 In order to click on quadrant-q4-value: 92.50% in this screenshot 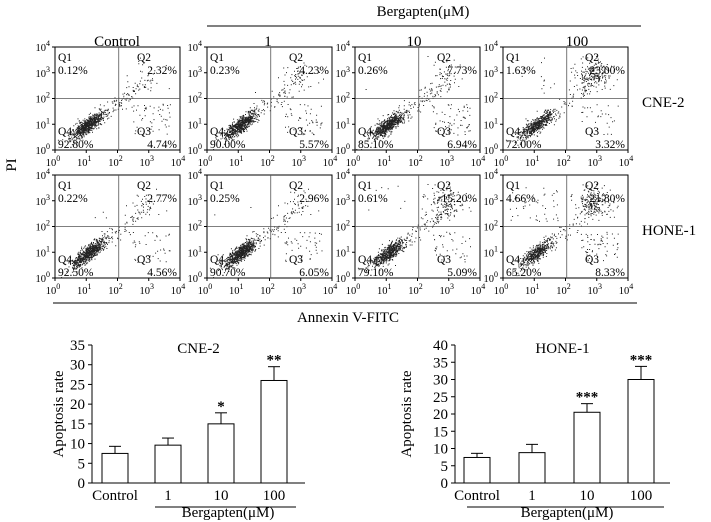, I will do `click(76, 273)`.